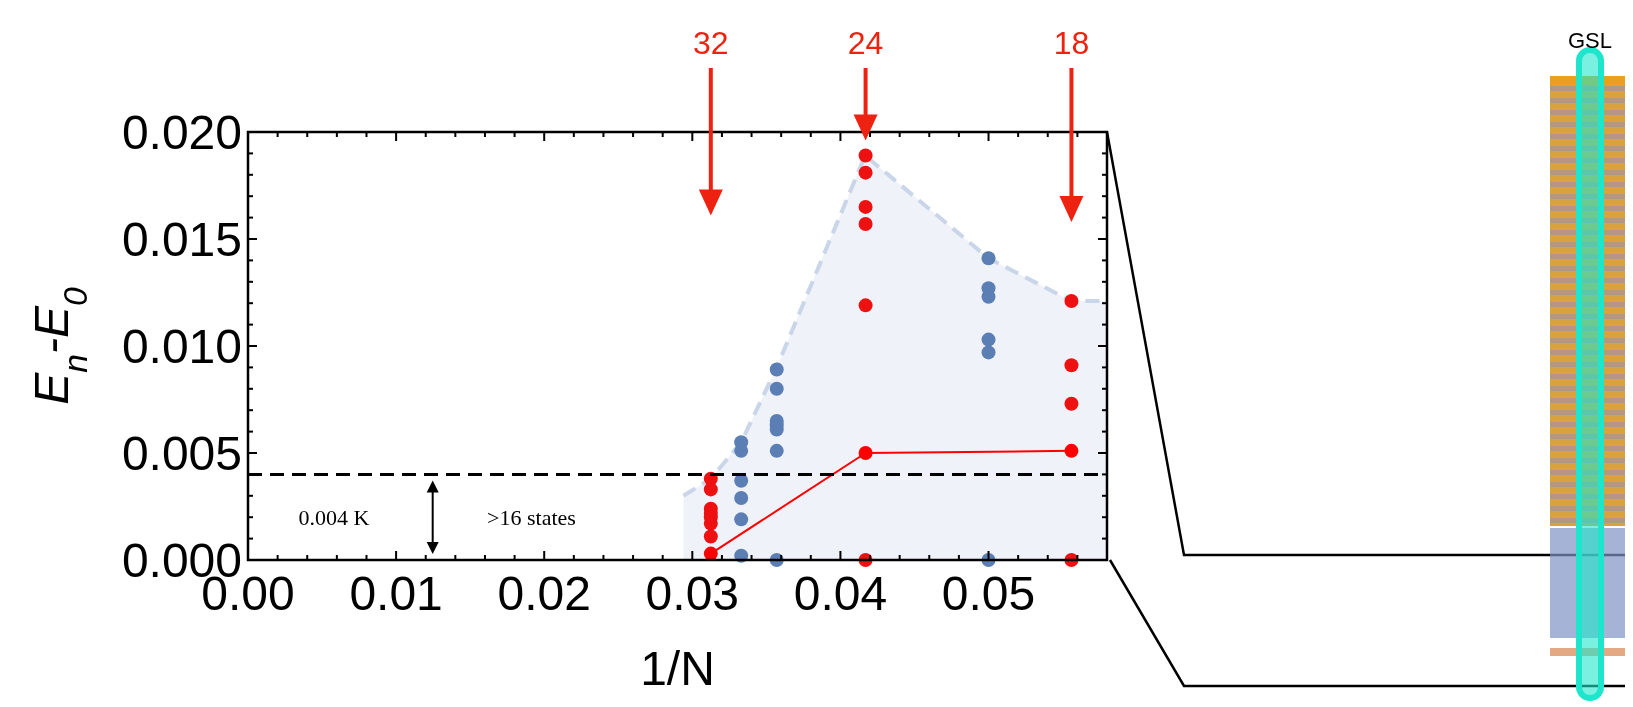 Image resolution: width=1633 pixels, height=707 pixels. I want to click on text: GSL, so click(1590, 40).